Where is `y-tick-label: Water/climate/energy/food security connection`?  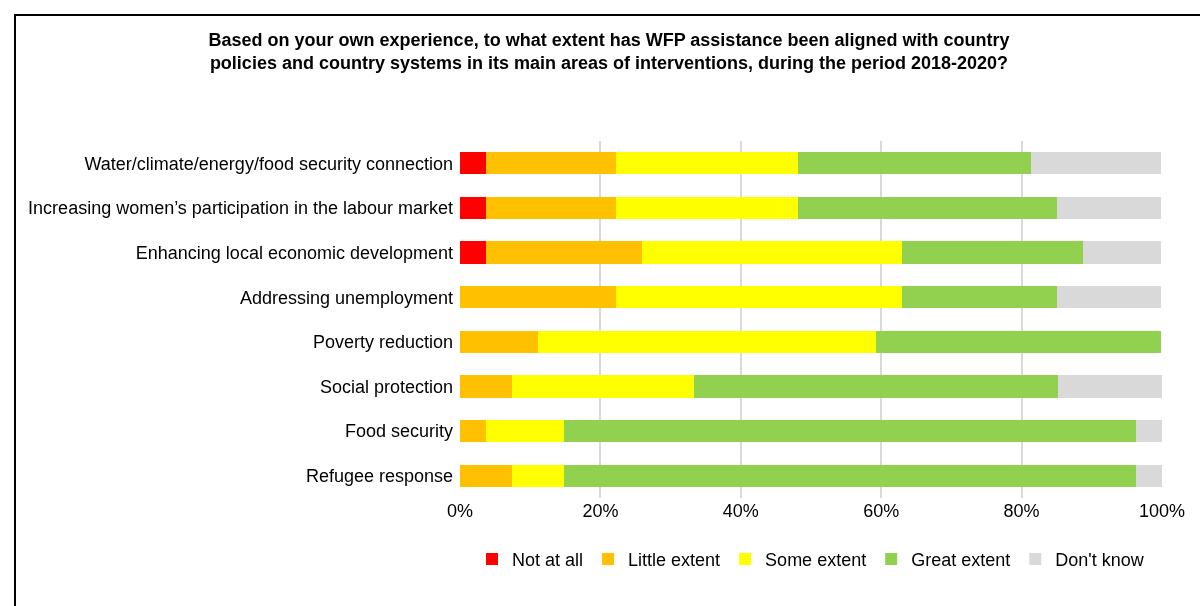
y-tick-label: Water/climate/energy/food security connection is located at coordinates (268, 163).